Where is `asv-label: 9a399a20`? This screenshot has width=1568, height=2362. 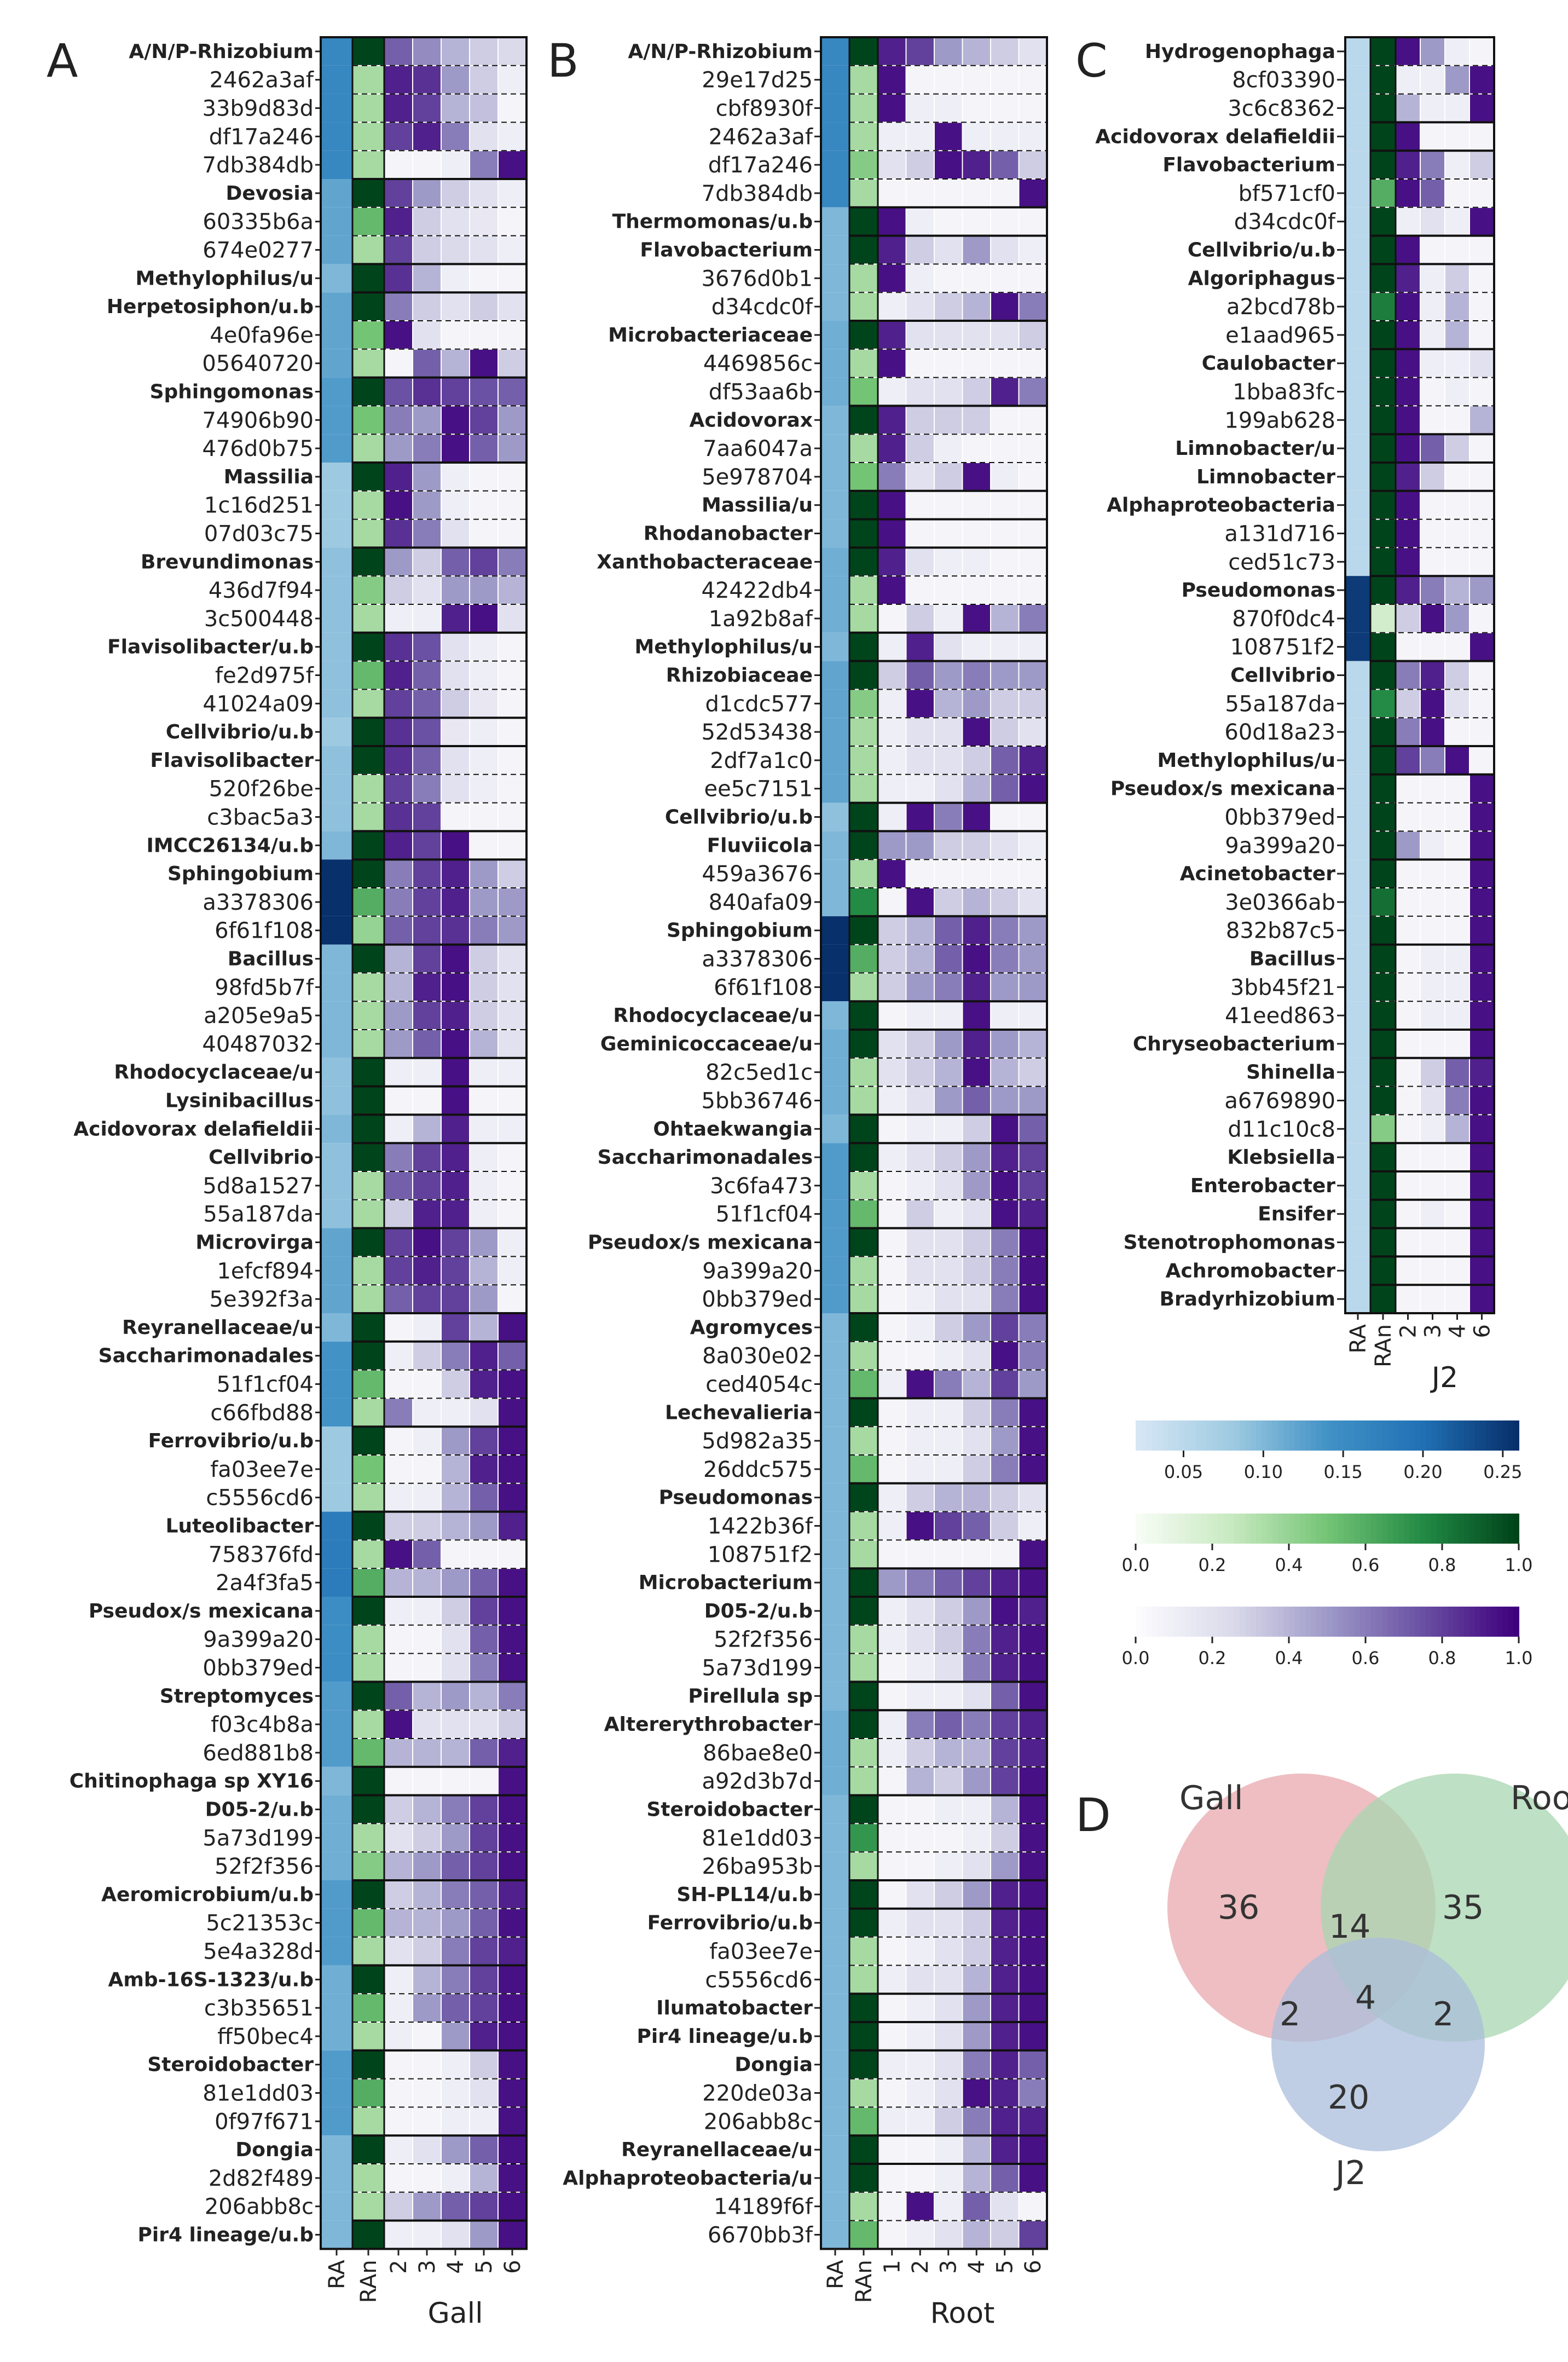
asv-label: 9a399a20 is located at coordinates (757, 1271).